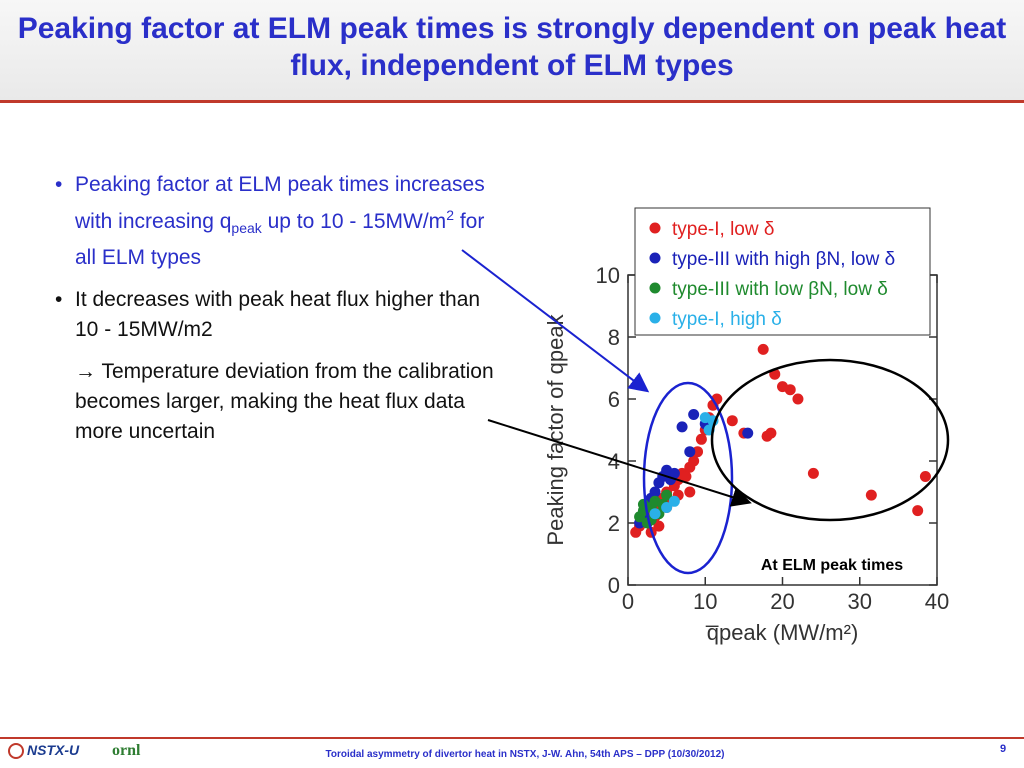  I want to click on bullet-1-mid: up to 10 - 15MW/m, so click(354, 221).